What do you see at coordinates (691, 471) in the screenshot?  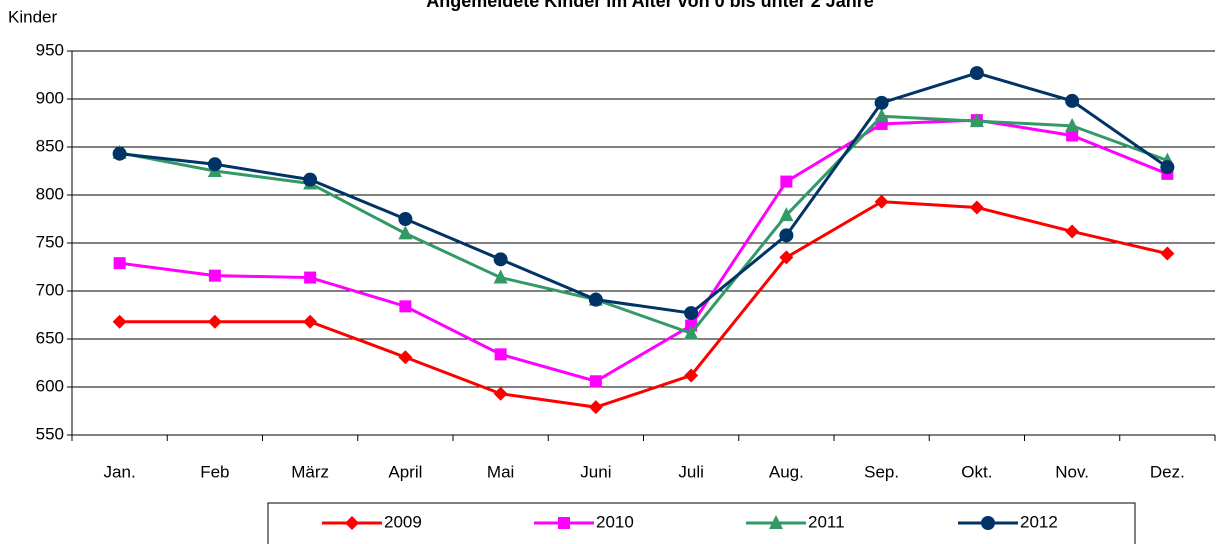 I see `x-tick-label: Juli` at bounding box center [691, 471].